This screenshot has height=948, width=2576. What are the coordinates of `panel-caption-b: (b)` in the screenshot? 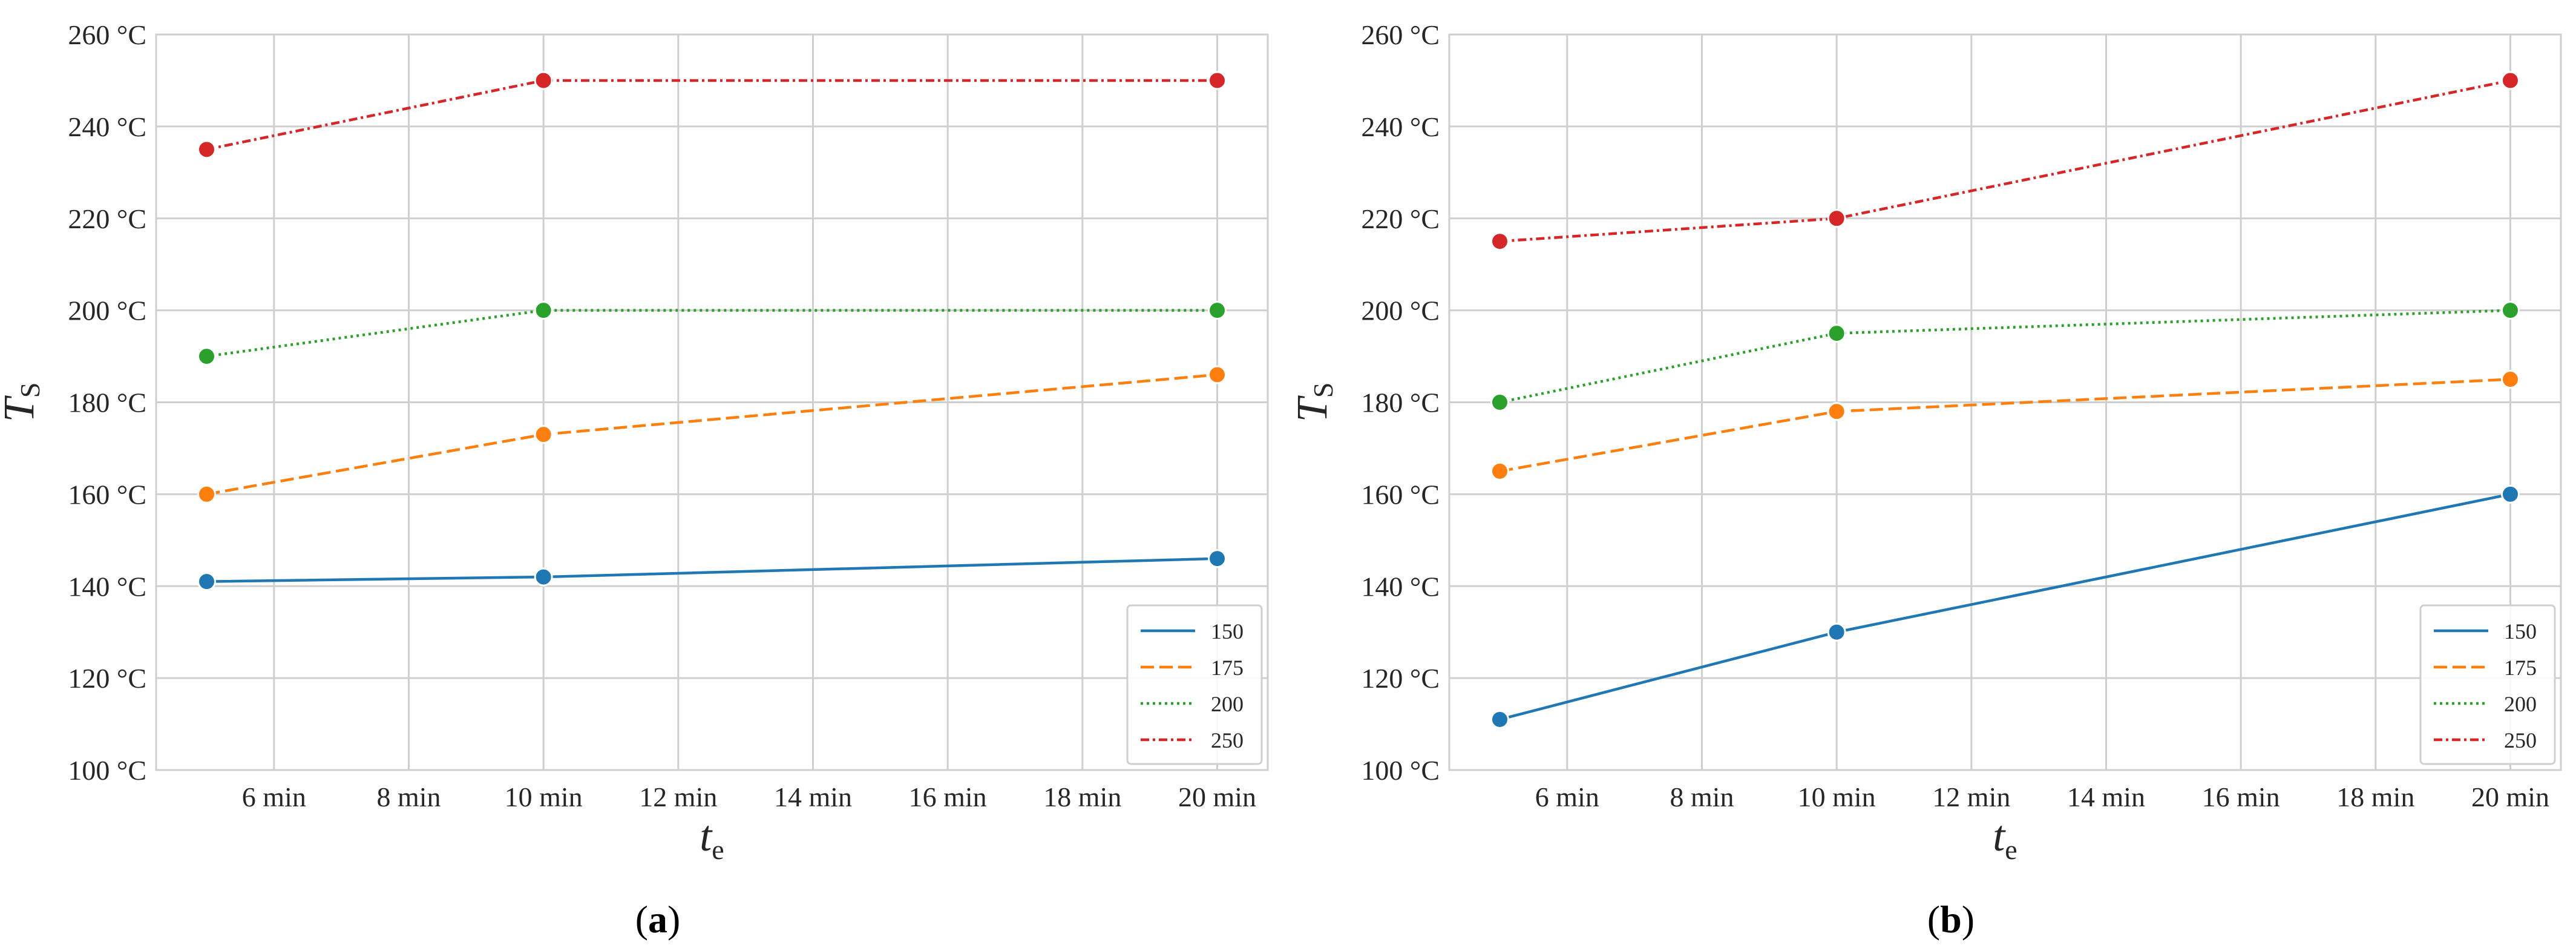 It's located at (1951, 919).